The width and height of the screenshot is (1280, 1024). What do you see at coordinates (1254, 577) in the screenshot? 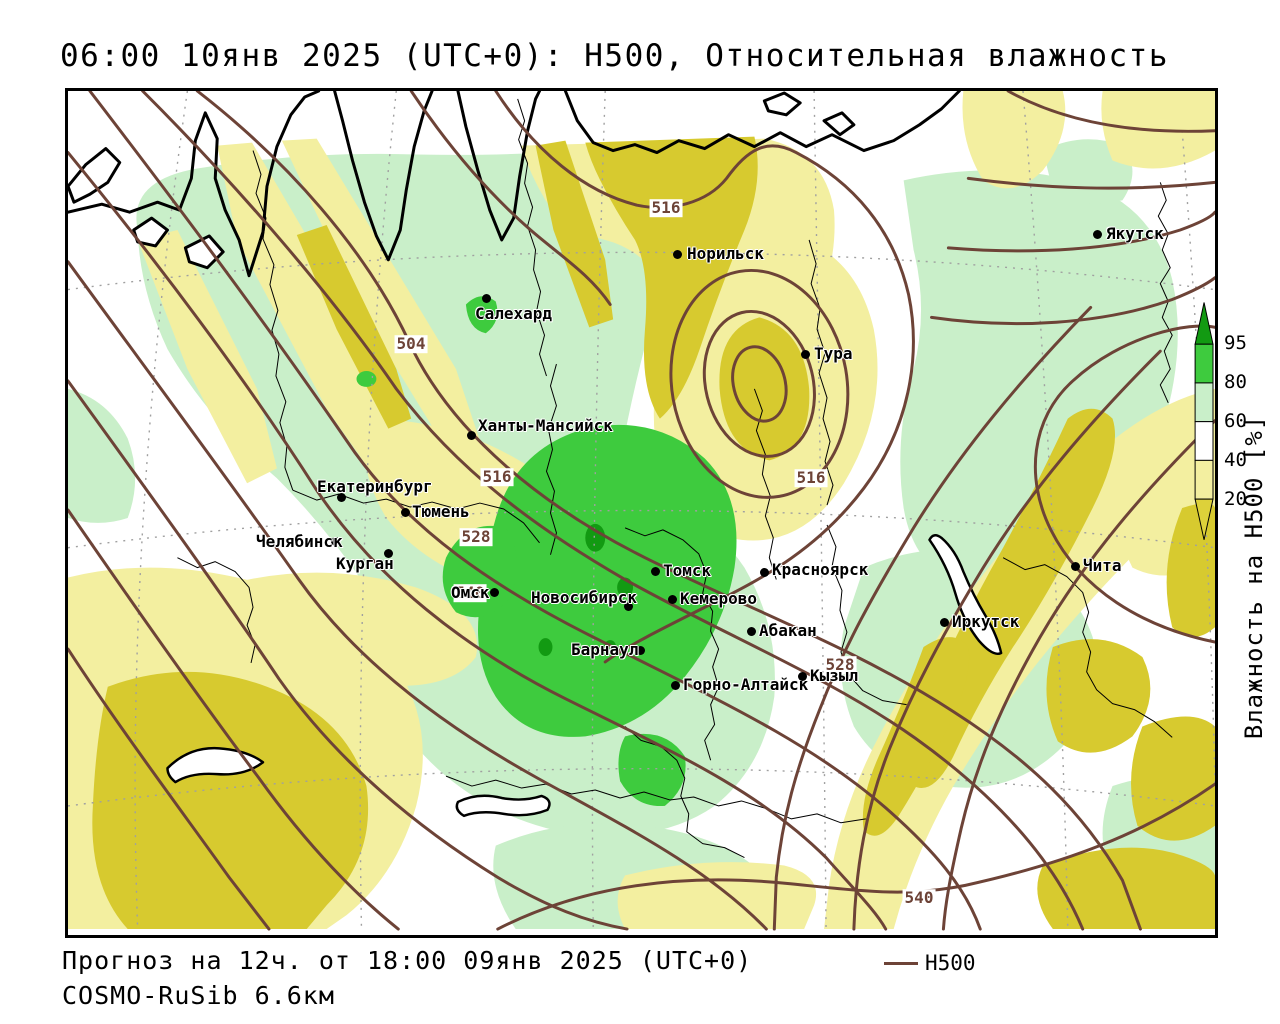
I see `colorbar-axis-label: Влажность на H500 [%]` at bounding box center [1254, 577].